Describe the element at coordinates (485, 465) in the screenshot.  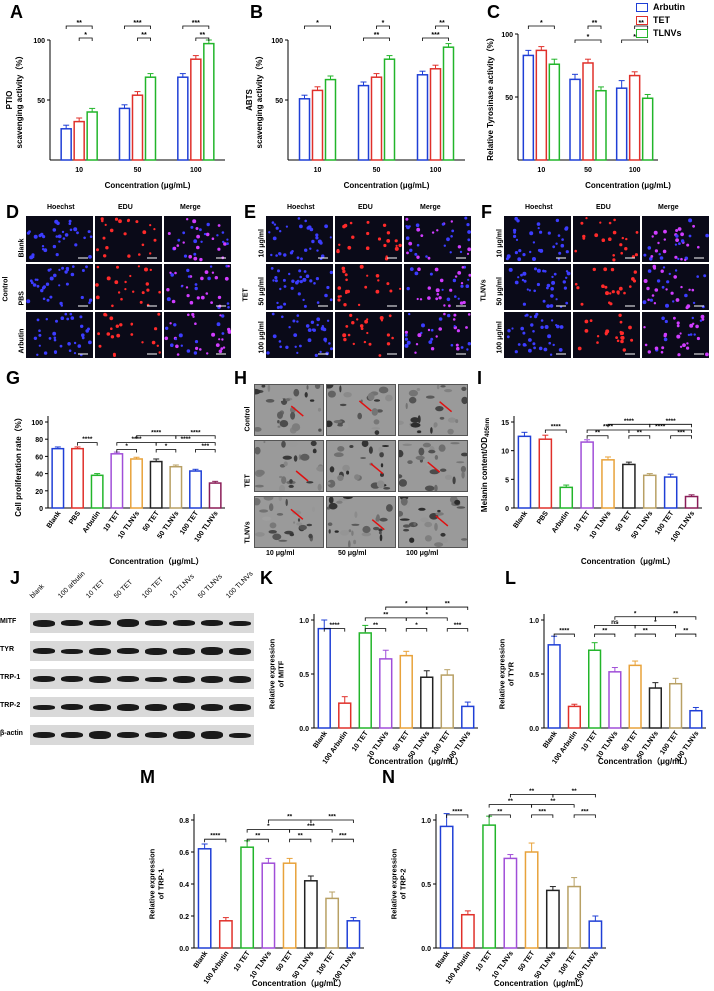
I see `y-label-line: Melanin content/OD405nm` at that location.